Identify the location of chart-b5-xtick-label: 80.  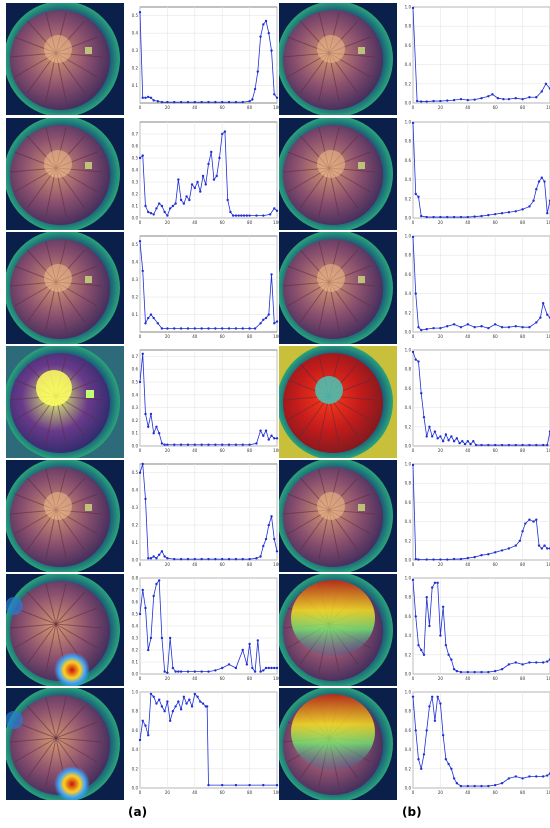
(523, 564).